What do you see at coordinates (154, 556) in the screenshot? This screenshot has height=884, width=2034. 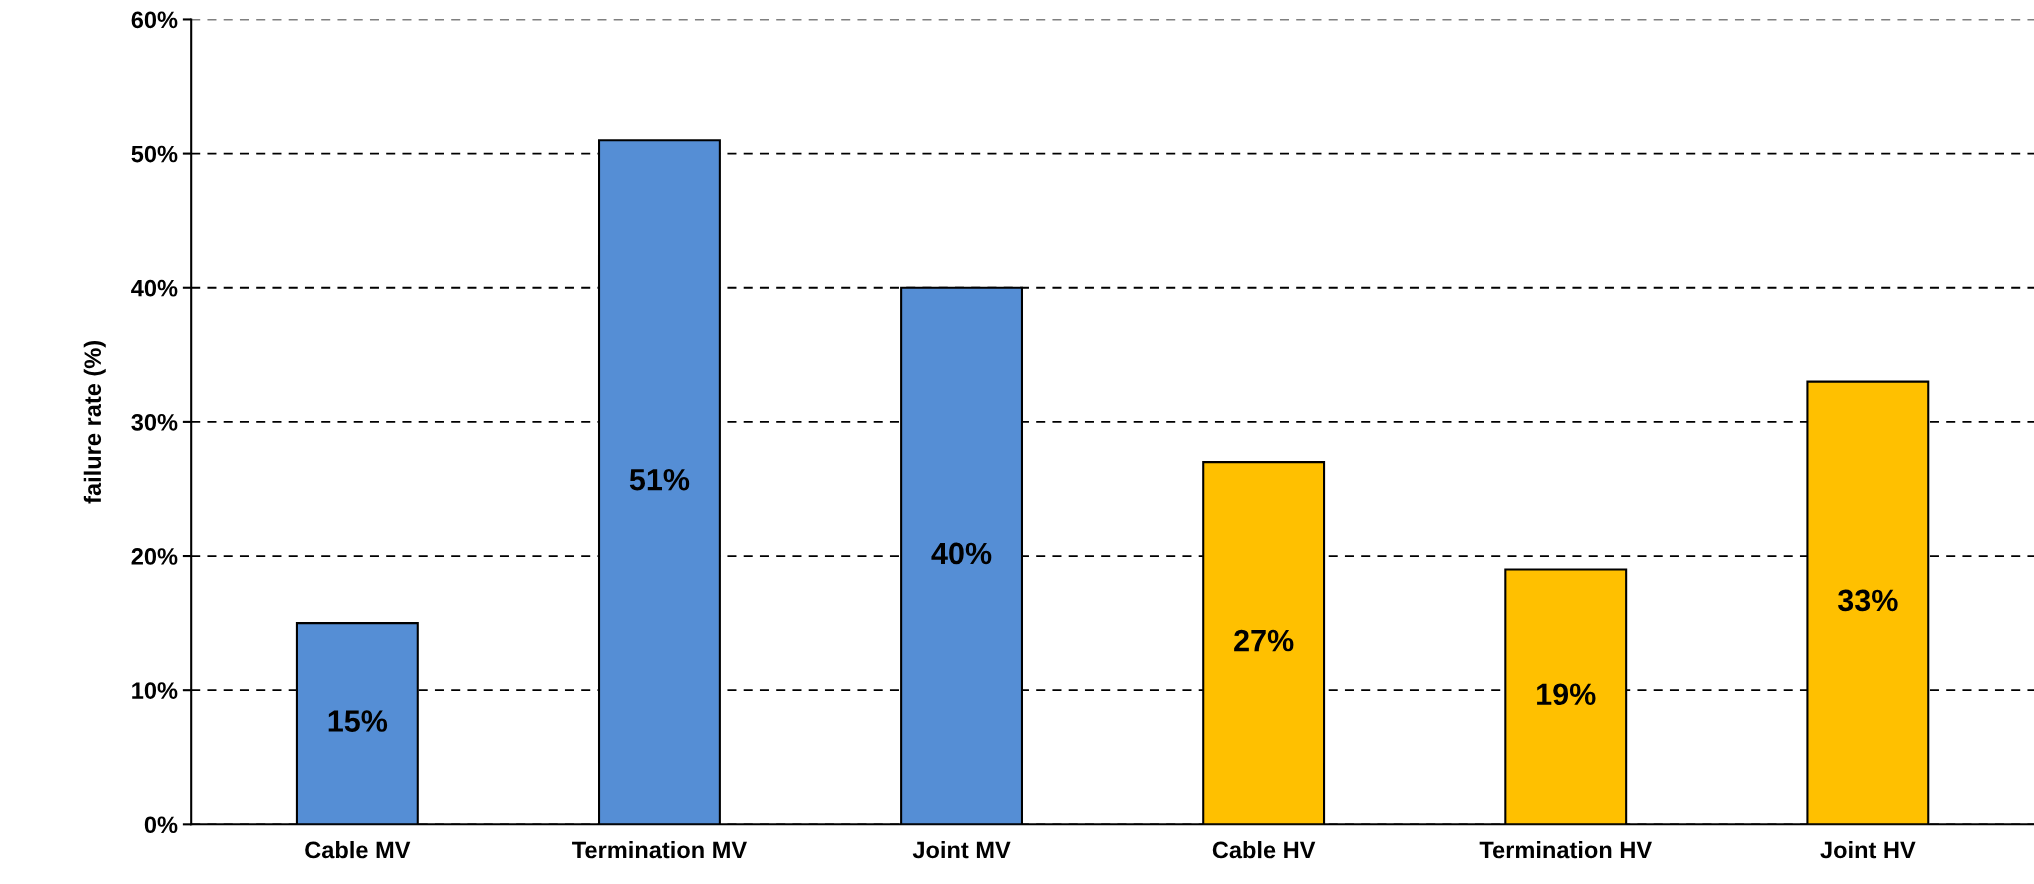 I see `y-tick-label: 20%` at bounding box center [154, 556].